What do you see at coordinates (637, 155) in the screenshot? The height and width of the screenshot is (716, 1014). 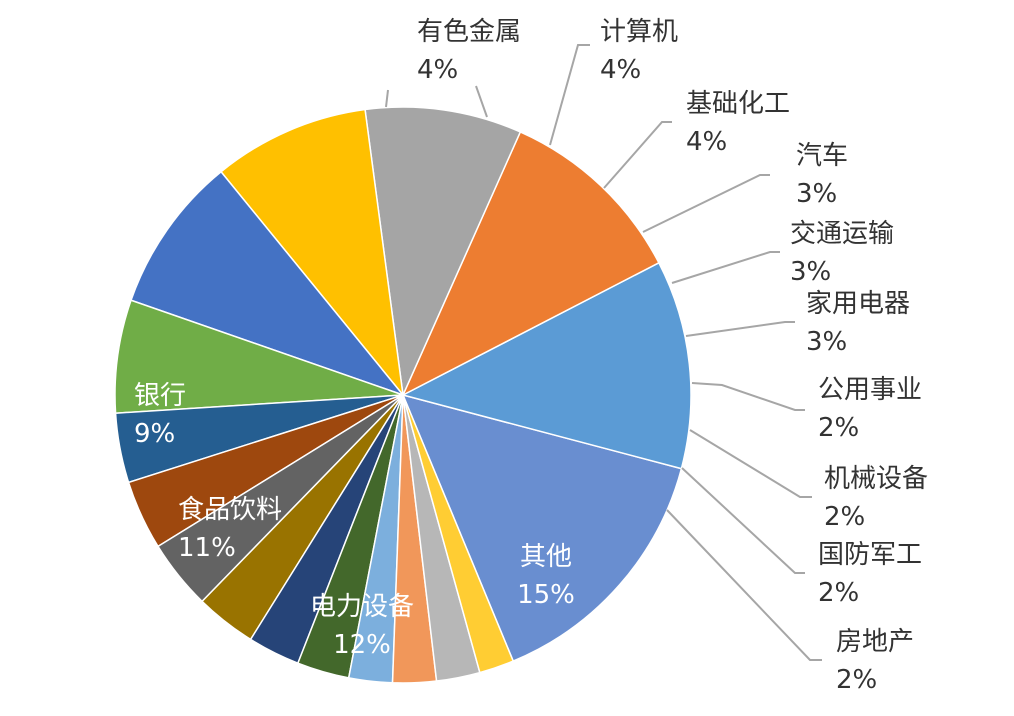 I see `leader-line-jichu` at bounding box center [637, 155].